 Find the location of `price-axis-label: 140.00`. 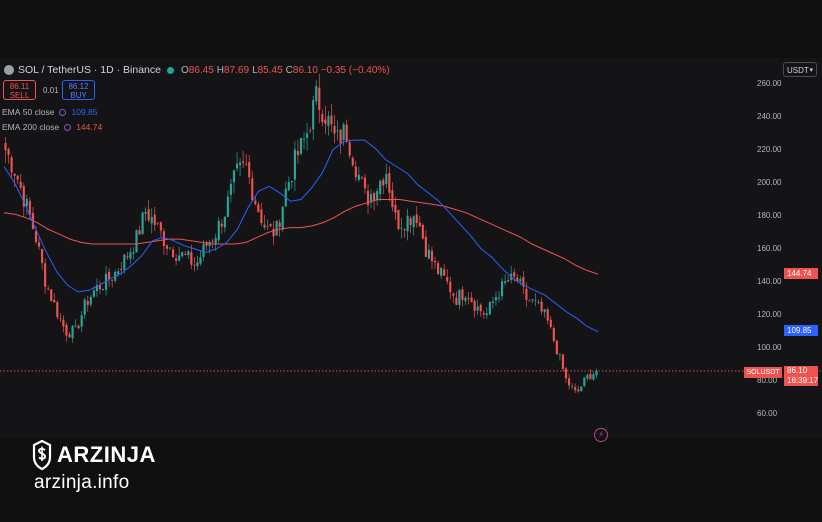

price-axis-label: 140.00 is located at coordinates (769, 281).